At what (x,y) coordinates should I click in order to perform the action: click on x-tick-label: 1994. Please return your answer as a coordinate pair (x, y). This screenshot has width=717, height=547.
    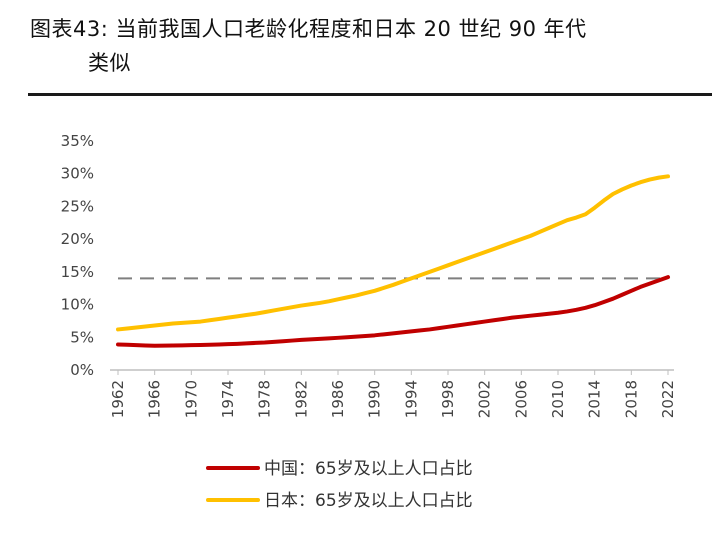
    Looking at the image, I should click on (411, 399).